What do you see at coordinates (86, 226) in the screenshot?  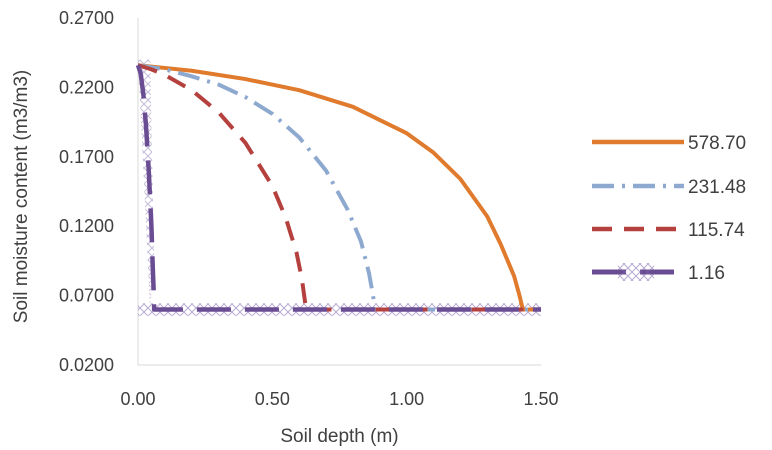 I see `y-tick-label: 0.1200` at bounding box center [86, 226].